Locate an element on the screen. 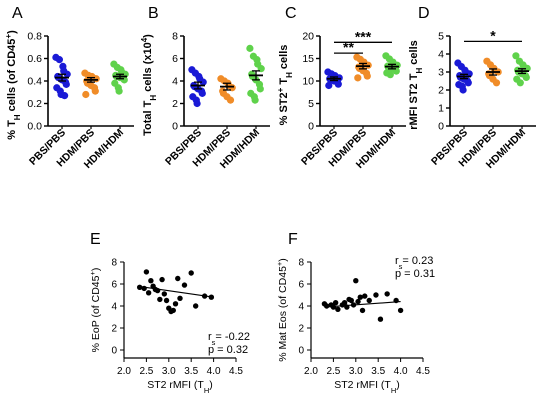 The height and width of the screenshot is (408, 550). stats-annotation-e: p = 0.32 is located at coordinates (228, 350).